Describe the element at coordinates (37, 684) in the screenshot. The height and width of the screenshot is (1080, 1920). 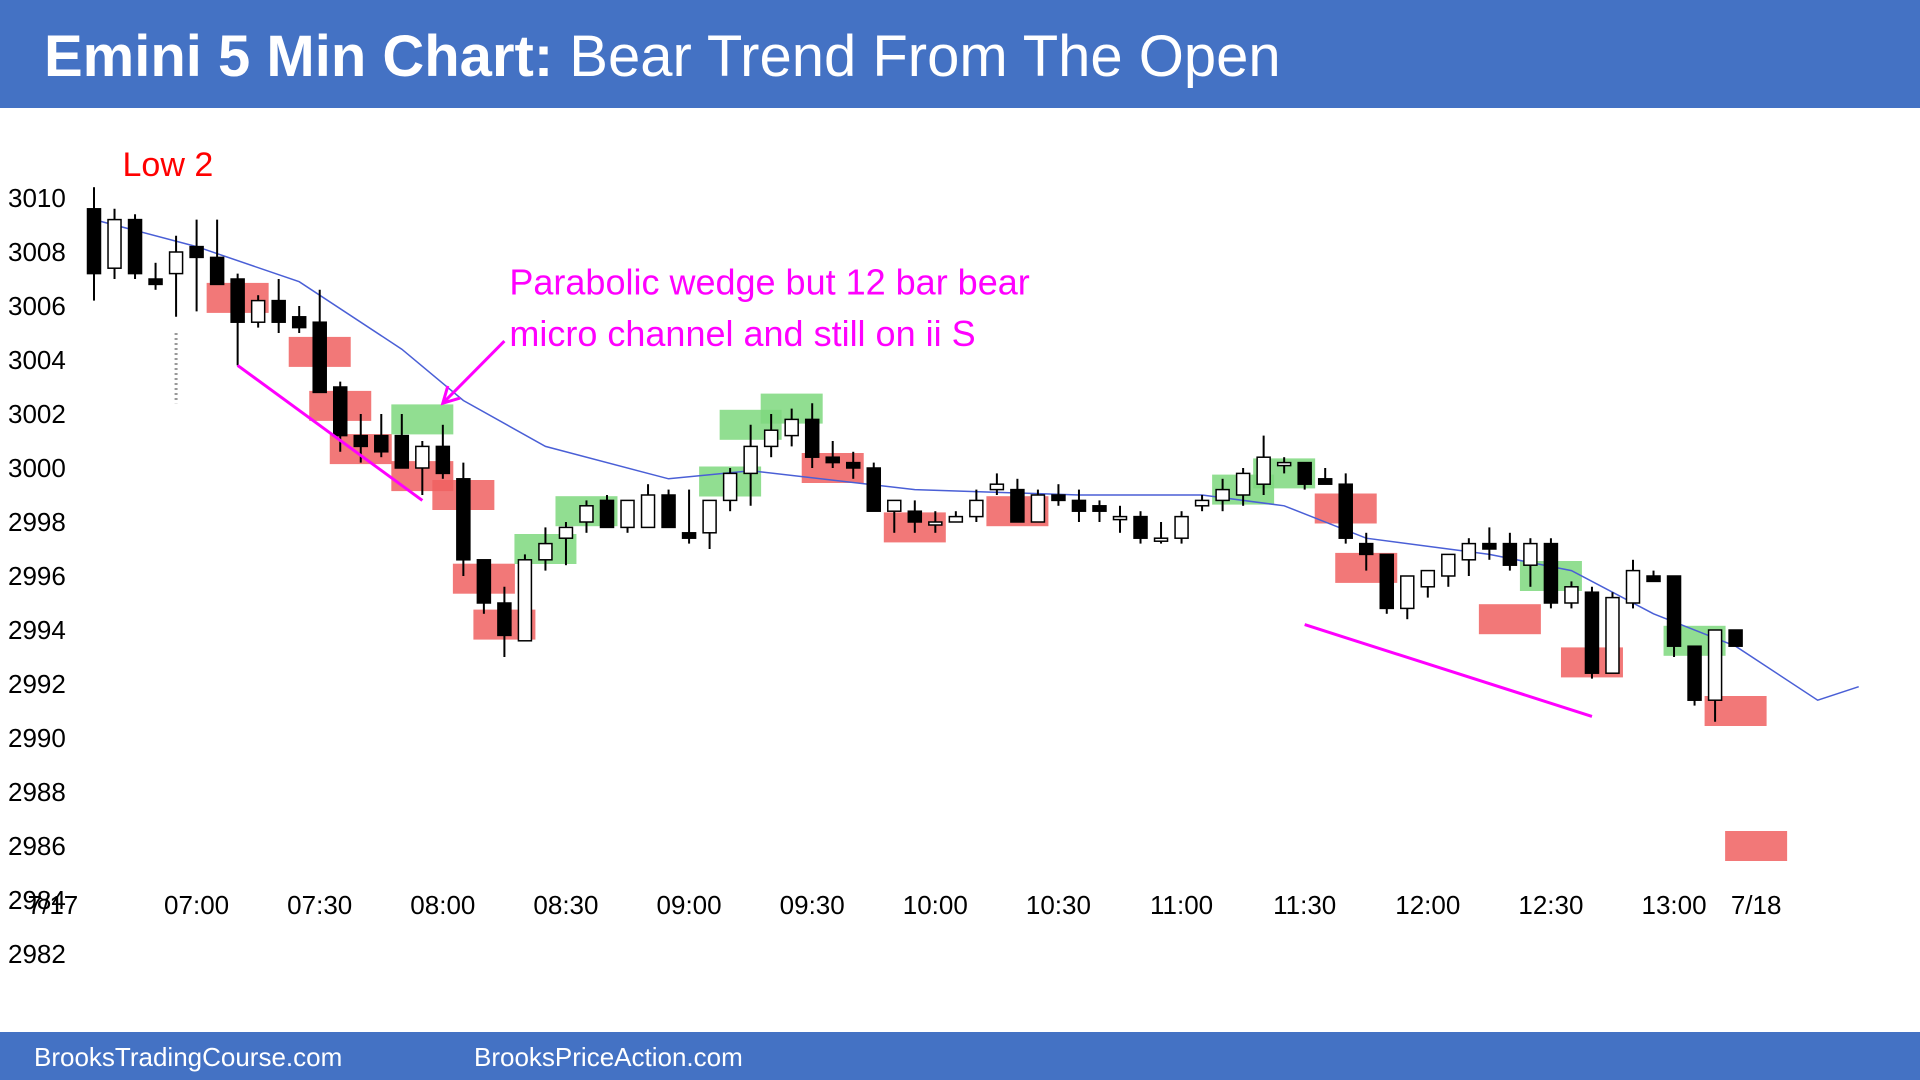
I see `y-tick-label: 2992` at that location.